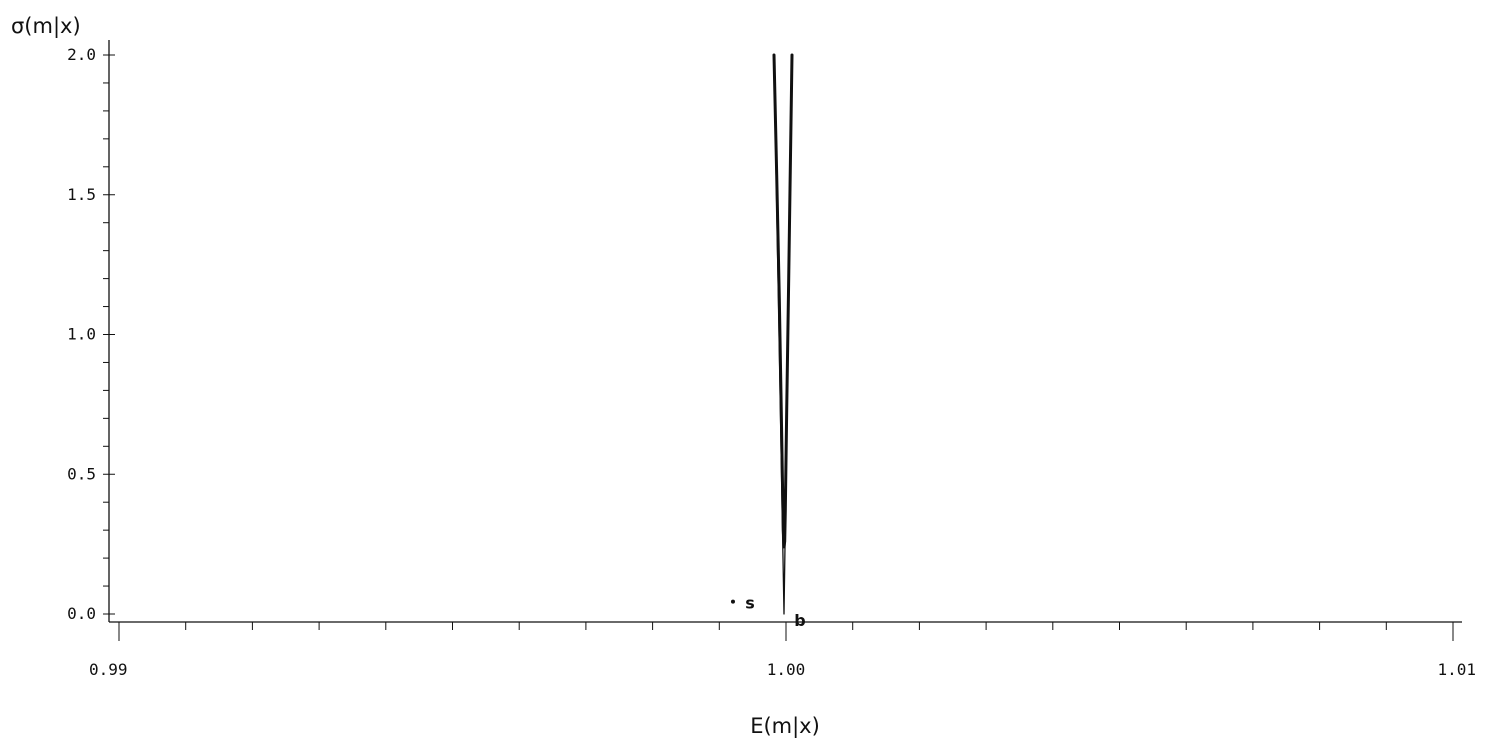 The height and width of the screenshot is (746, 1487). Describe the element at coordinates (785, 726) in the screenshot. I see `x-axis-title: E(m|x)` at that location.